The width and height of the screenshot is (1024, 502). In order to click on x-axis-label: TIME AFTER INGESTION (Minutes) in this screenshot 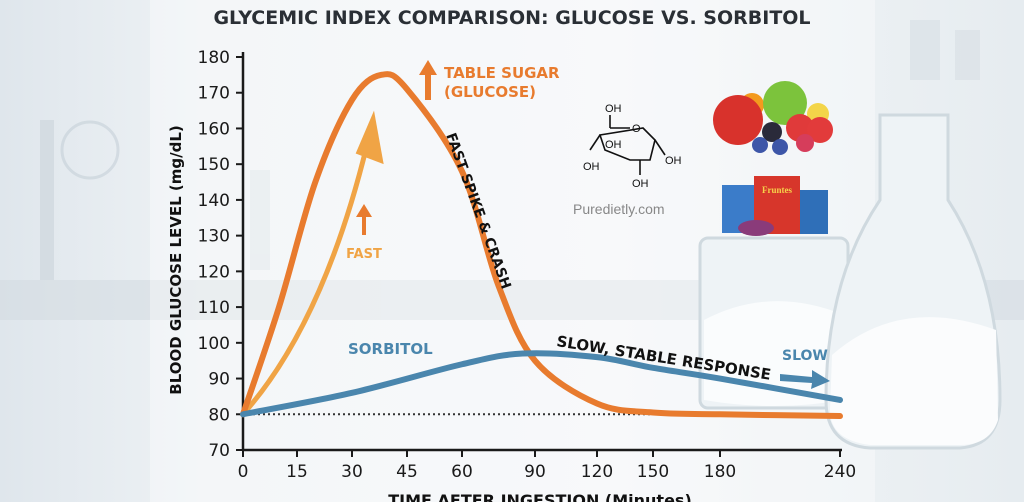, I will do `click(540, 496)`.